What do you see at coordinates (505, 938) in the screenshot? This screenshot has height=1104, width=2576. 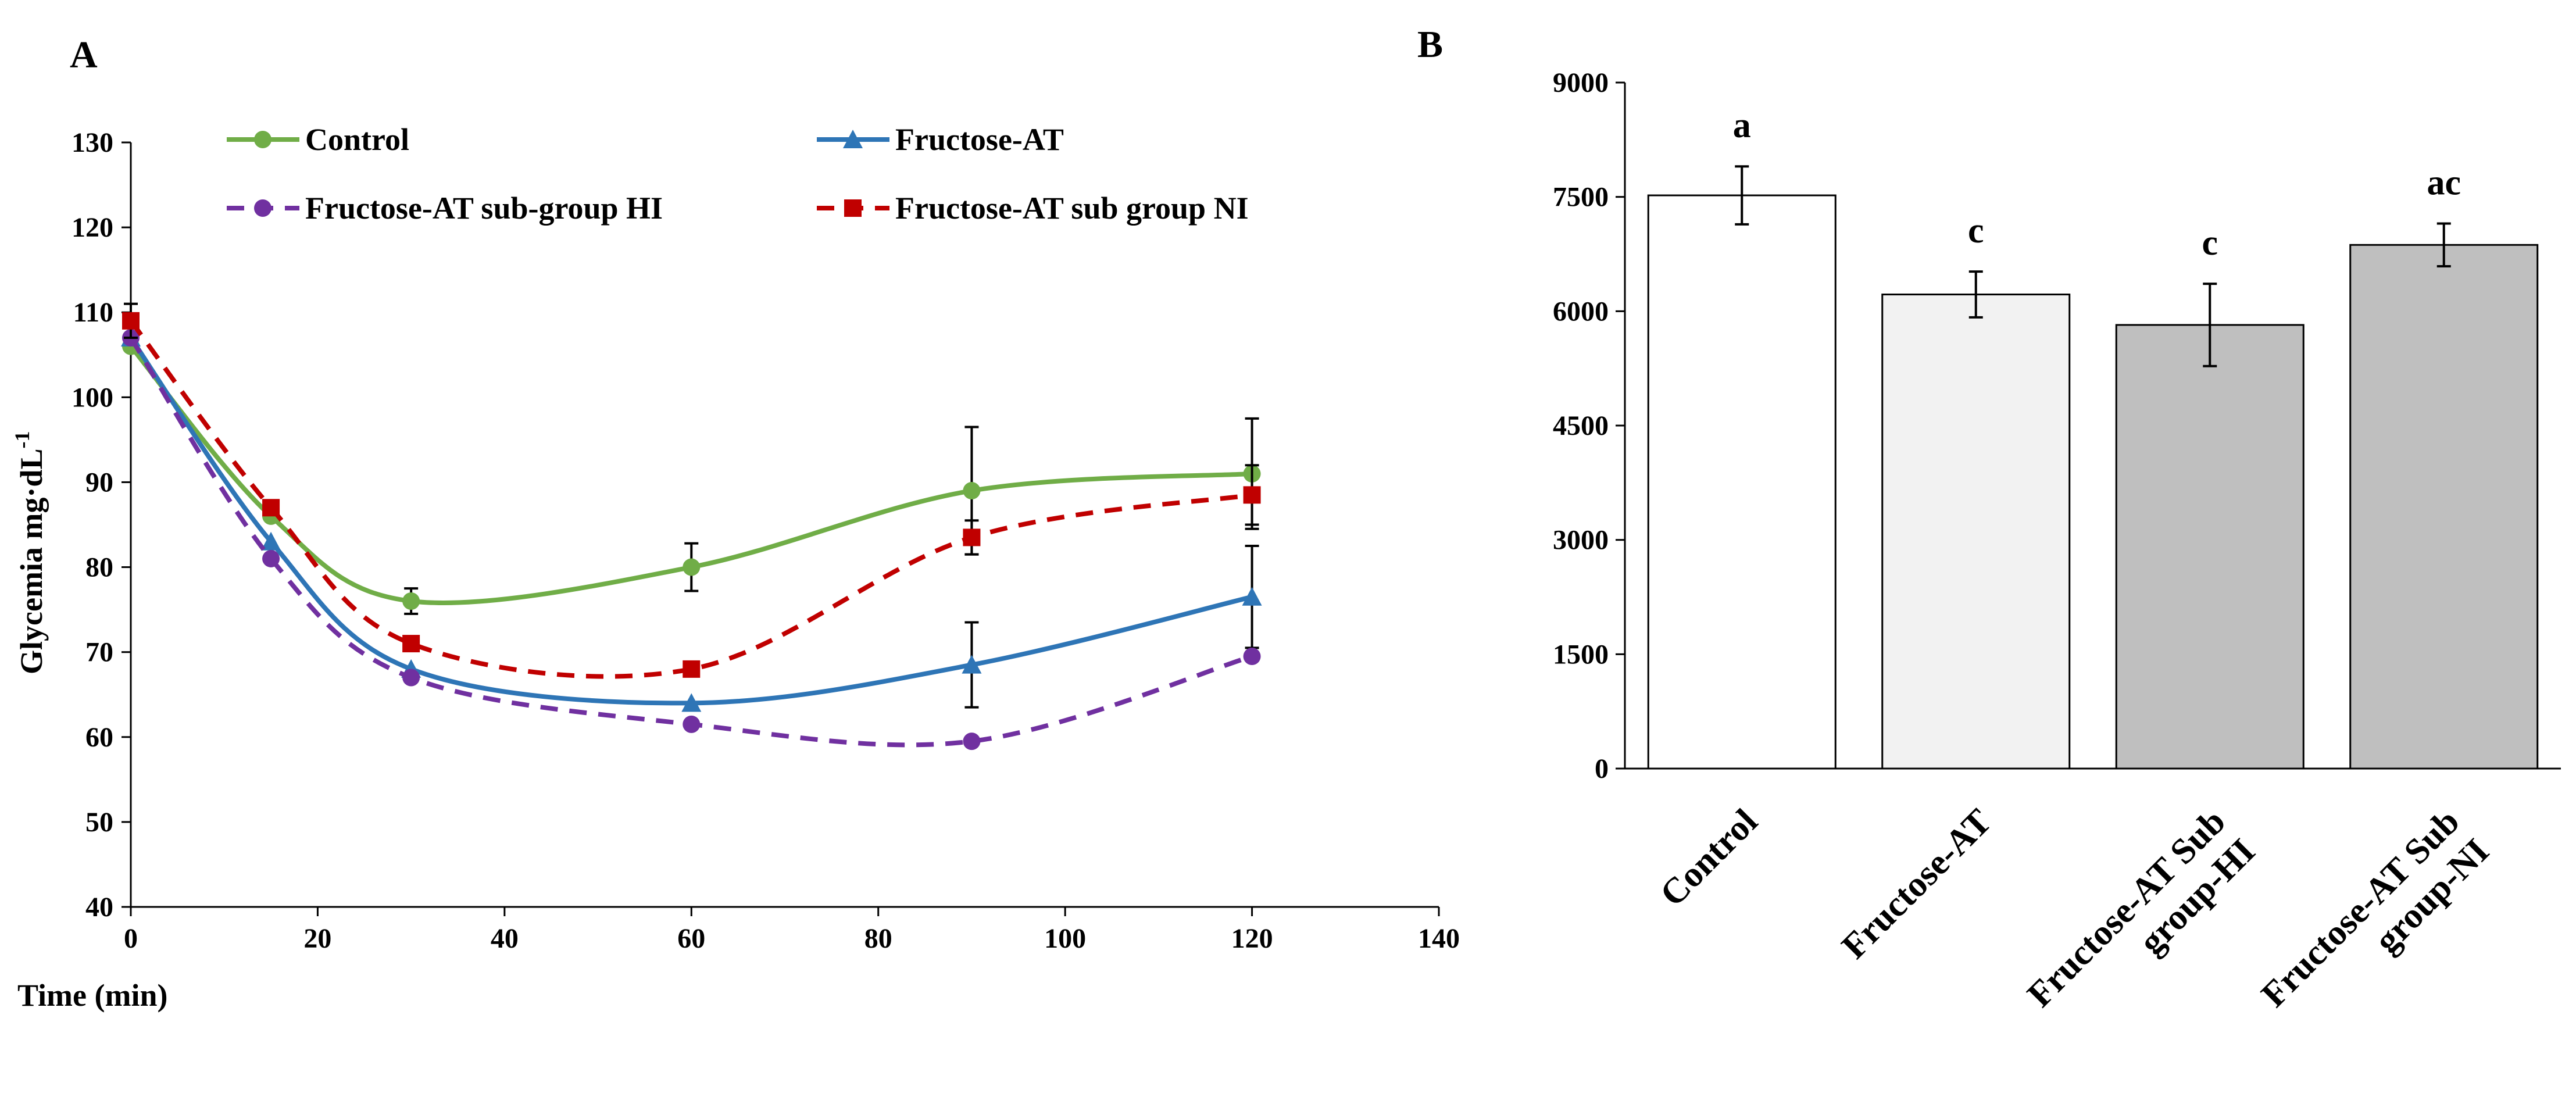 I see `panel-a-x-tick-label: 40` at bounding box center [505, 938].